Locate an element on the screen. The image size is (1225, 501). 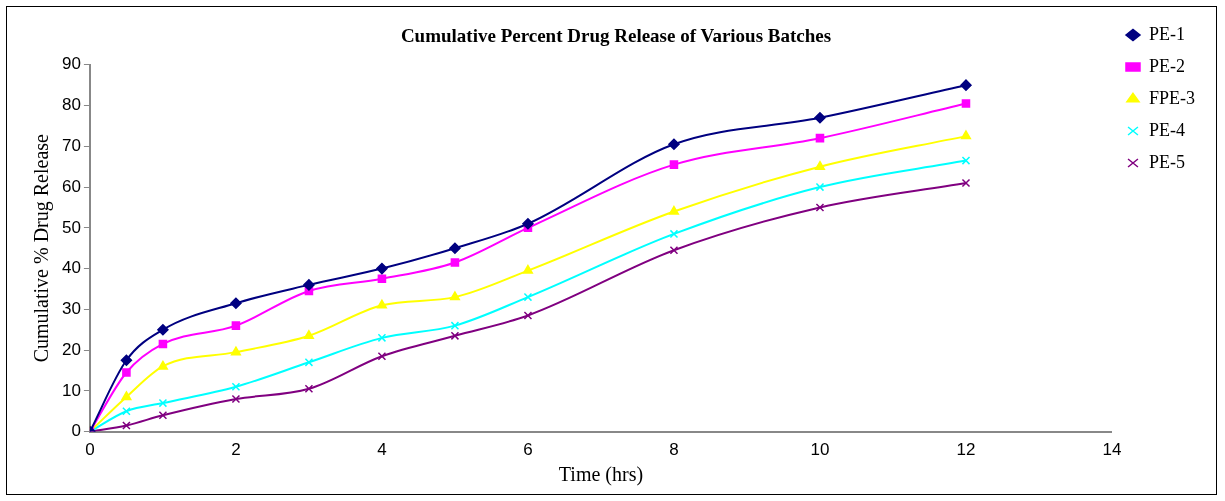
y-tick-label: 50 is located at coordinates (71, 227).